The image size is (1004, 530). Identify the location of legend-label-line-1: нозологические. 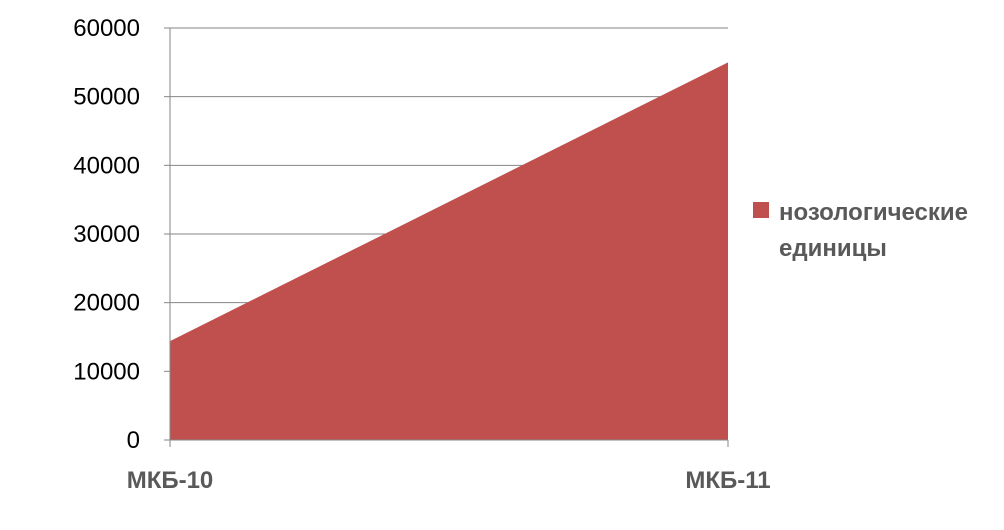
(873, 212).